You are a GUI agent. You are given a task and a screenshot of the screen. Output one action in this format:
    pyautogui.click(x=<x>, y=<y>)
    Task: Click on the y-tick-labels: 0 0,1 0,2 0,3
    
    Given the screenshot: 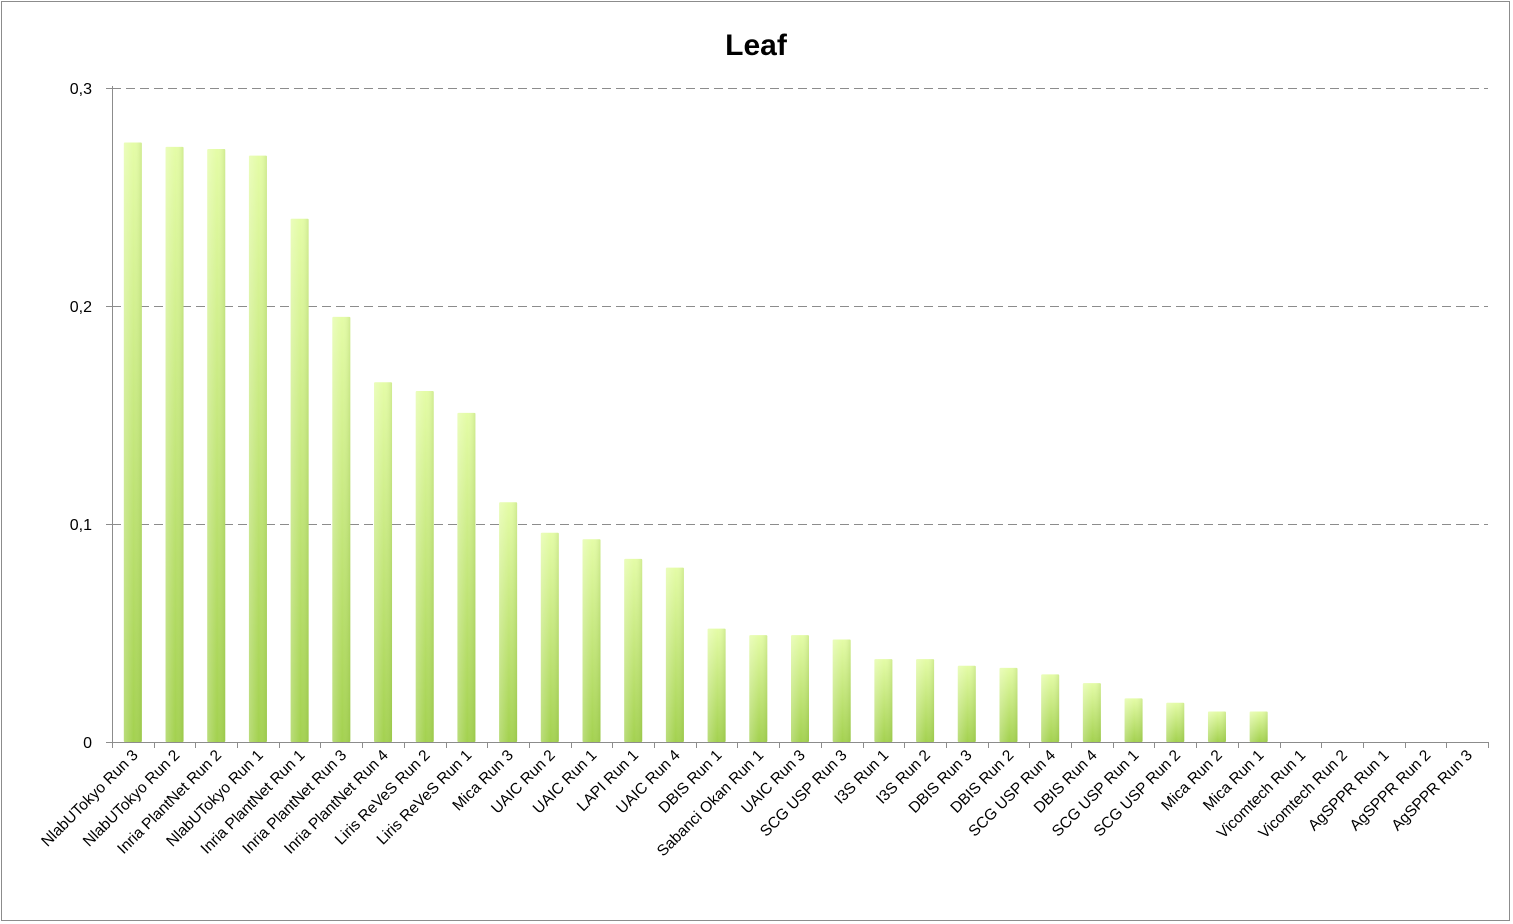 What is the action you would take?
    pyautogui.click(x=81, y=416)
    